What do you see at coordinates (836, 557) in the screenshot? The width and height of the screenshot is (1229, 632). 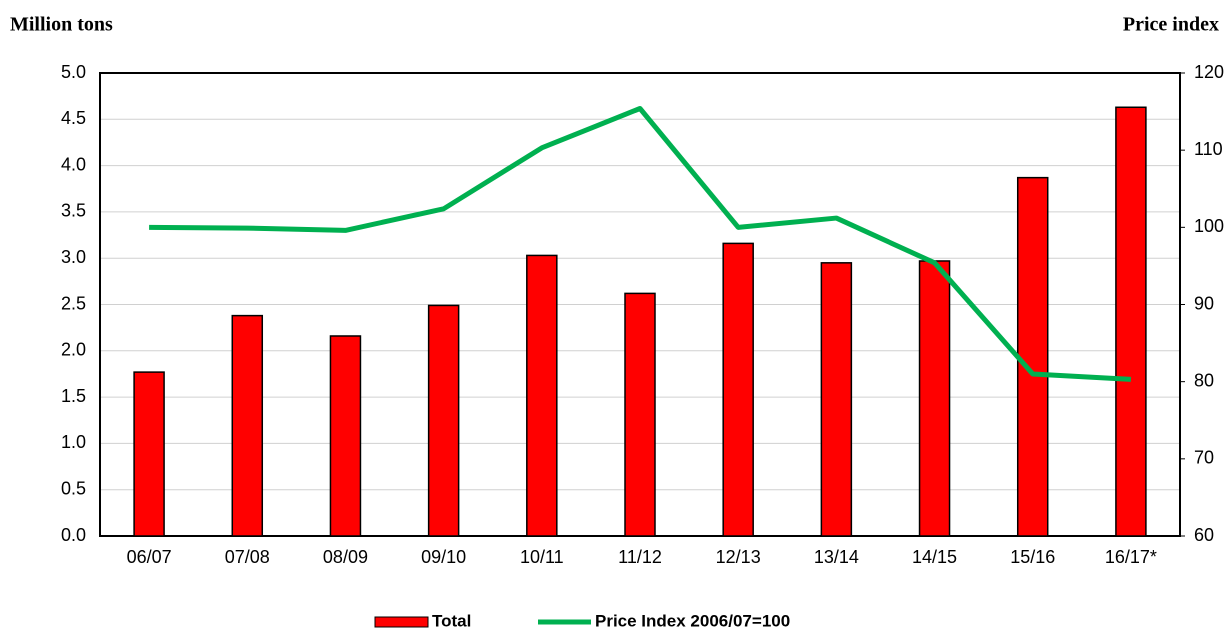 I see `x-tick-label: 13/14` at bounding box center [836, 557].